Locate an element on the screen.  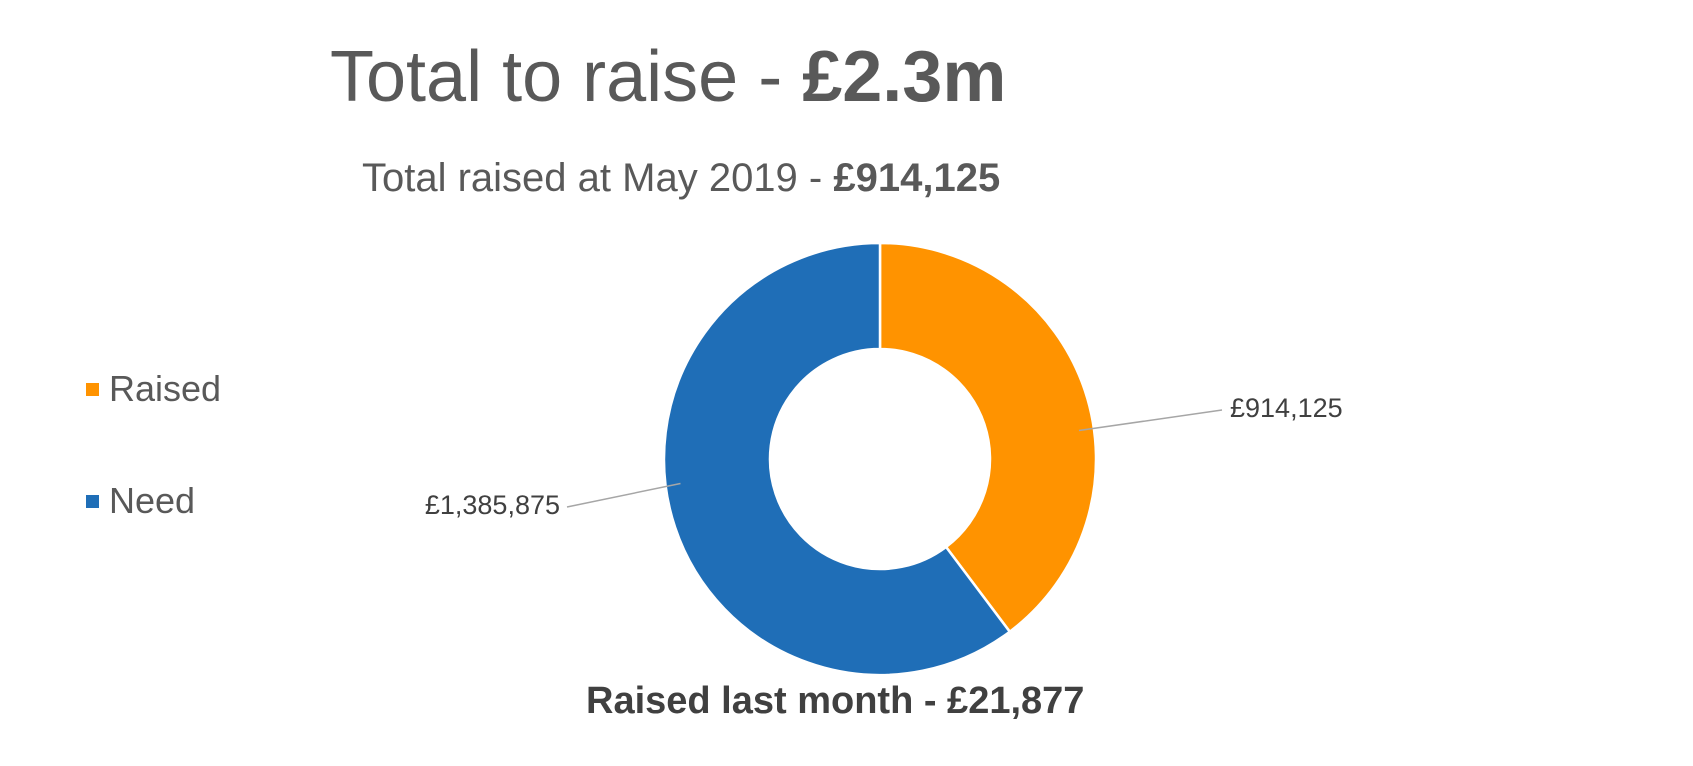
chart-subtitle-amount: £914,125 is located at coordinates (917, 178).